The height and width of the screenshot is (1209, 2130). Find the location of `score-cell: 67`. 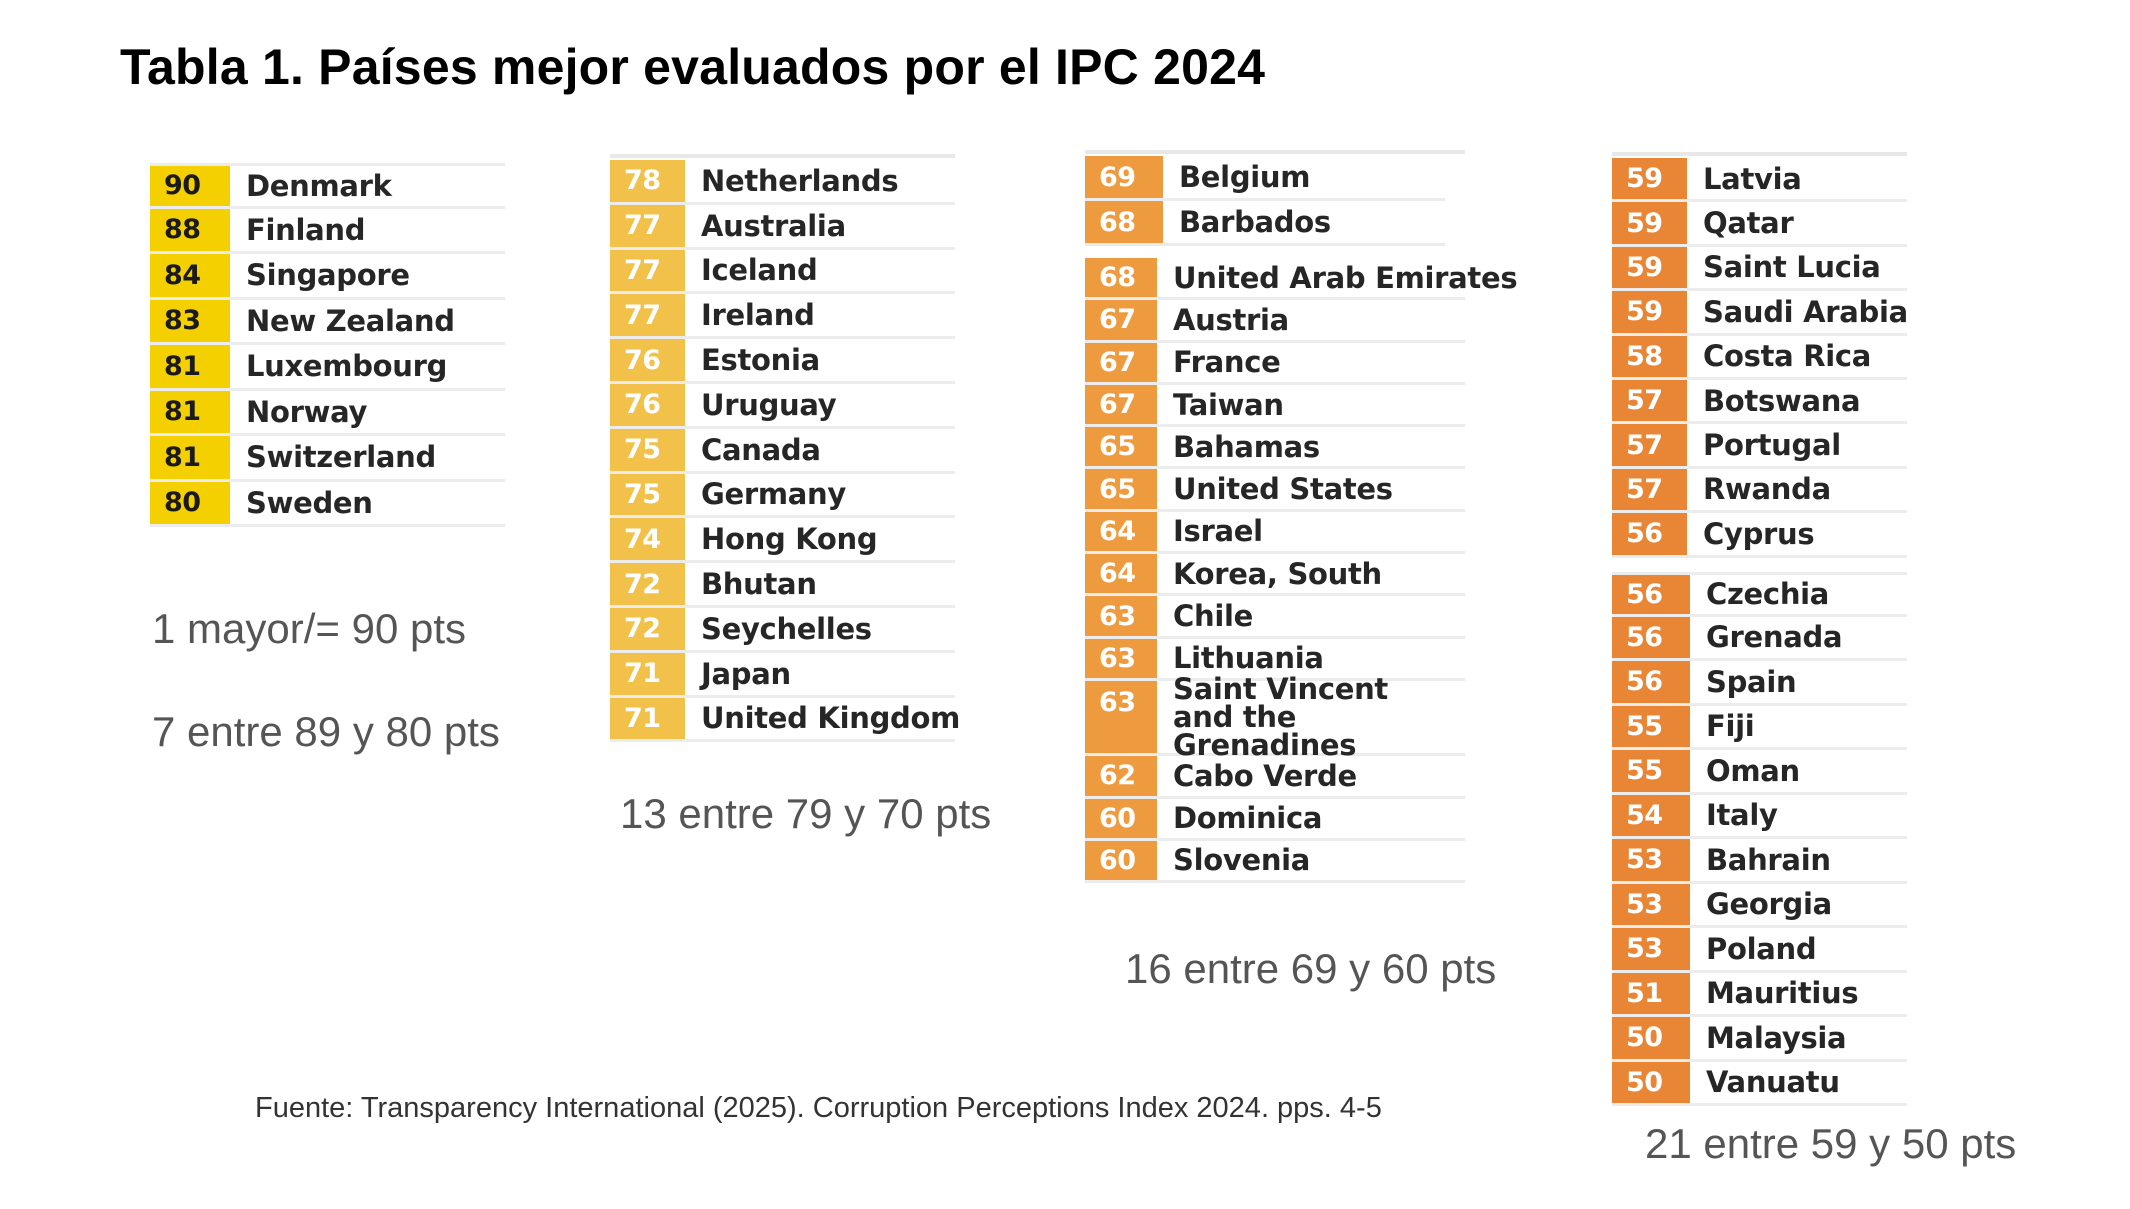

score-cell: 67 is located at coordinates (1121, 362).